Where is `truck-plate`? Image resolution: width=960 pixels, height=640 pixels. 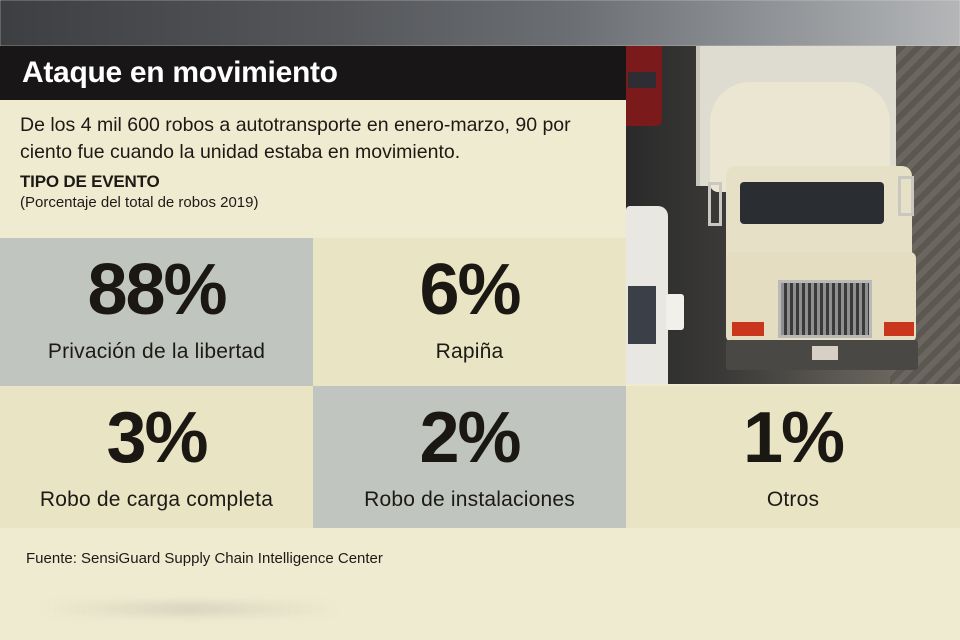
truck-plate is located at coordinates (825, 353).